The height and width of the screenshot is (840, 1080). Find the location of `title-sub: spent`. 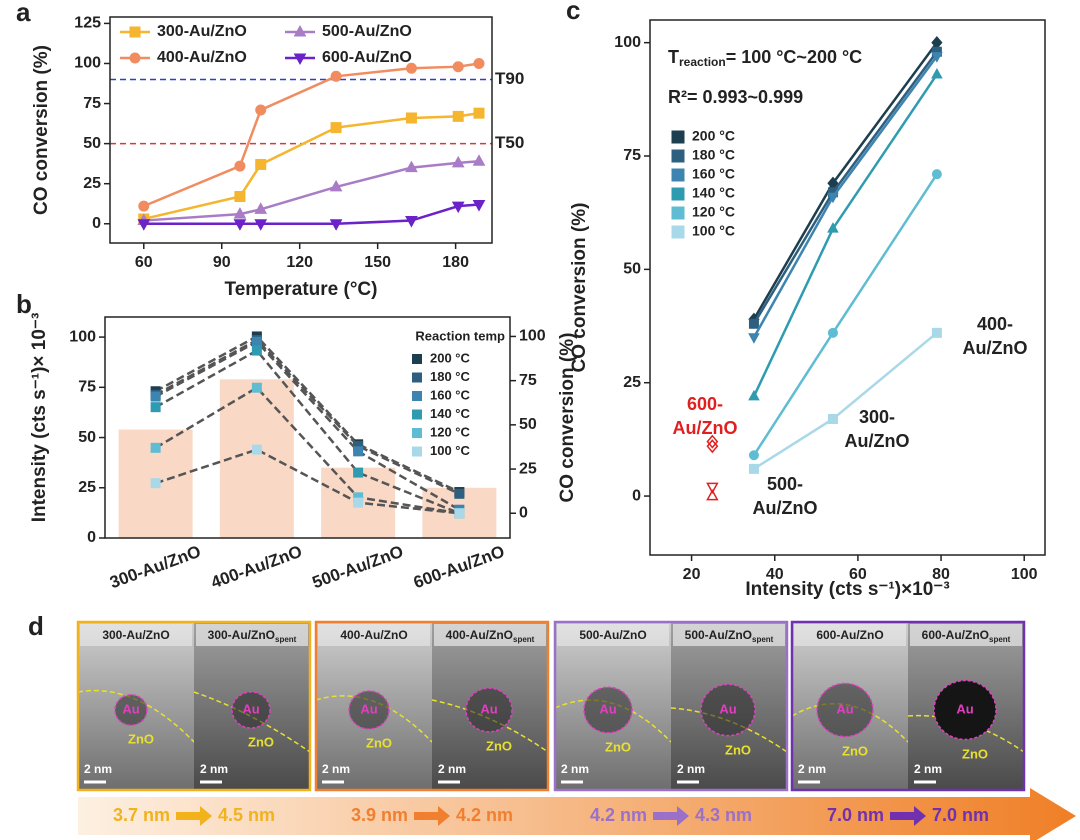

title-sub: spent is located at coordinates (286, 639).